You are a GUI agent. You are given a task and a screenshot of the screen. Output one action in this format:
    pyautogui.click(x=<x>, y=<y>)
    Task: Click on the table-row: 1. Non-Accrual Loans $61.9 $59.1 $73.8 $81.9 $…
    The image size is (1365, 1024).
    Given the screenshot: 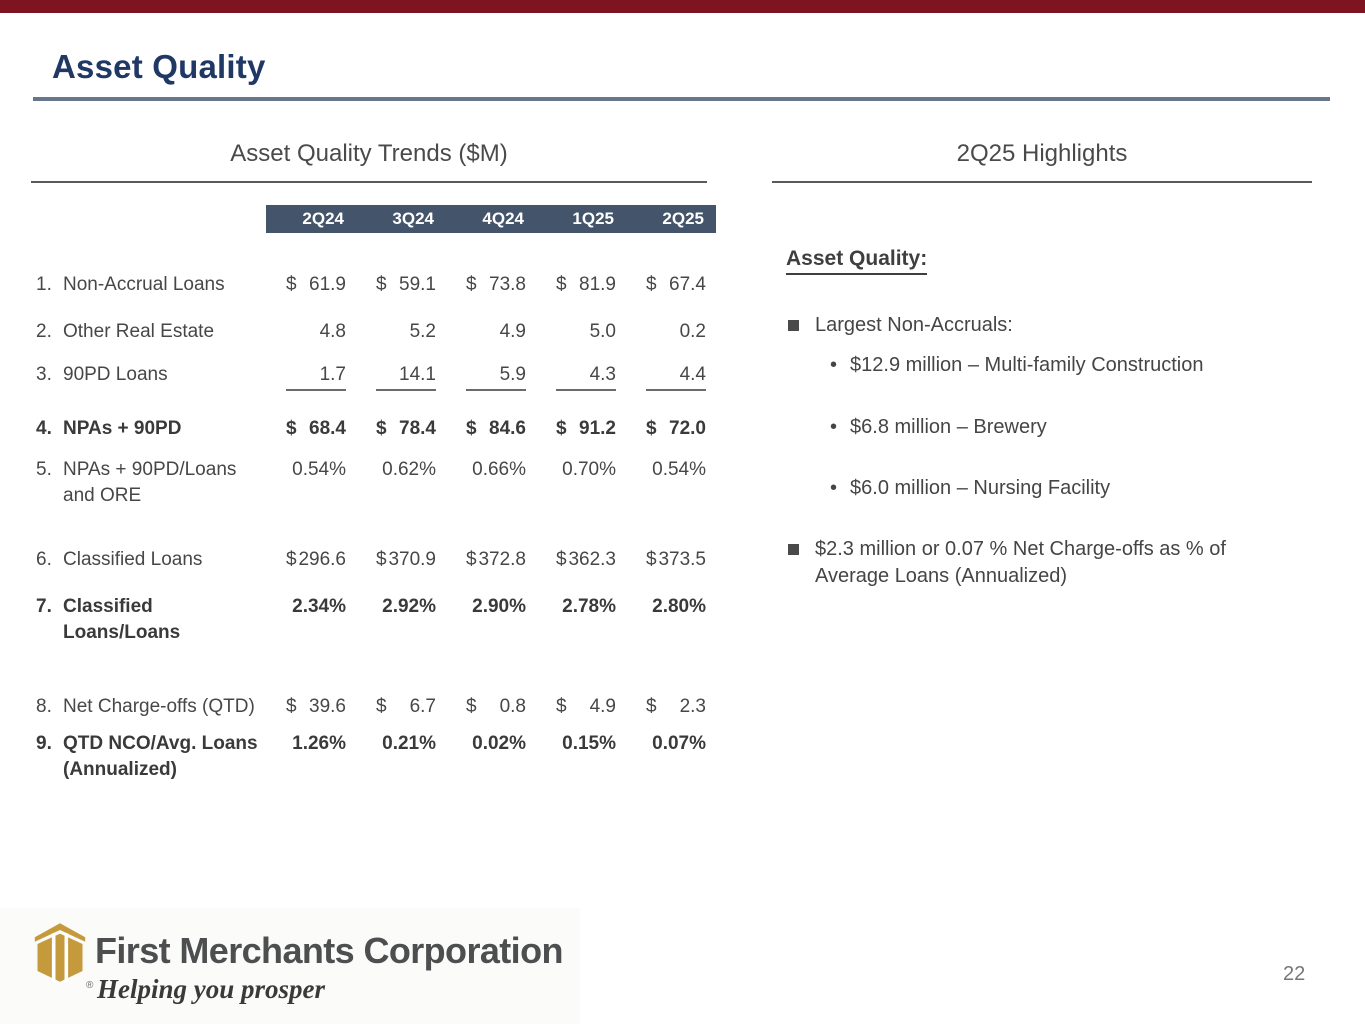 What is the action you would take?
    pyautogui.click(x=378, y=285)
    